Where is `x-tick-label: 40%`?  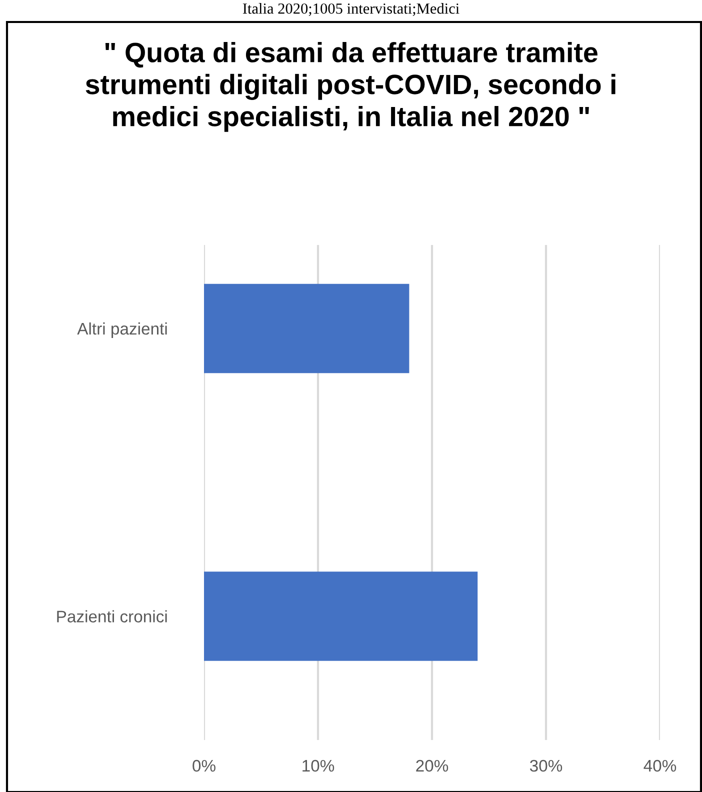 x-tick-label: 40% is located at coordinates (660, 766).